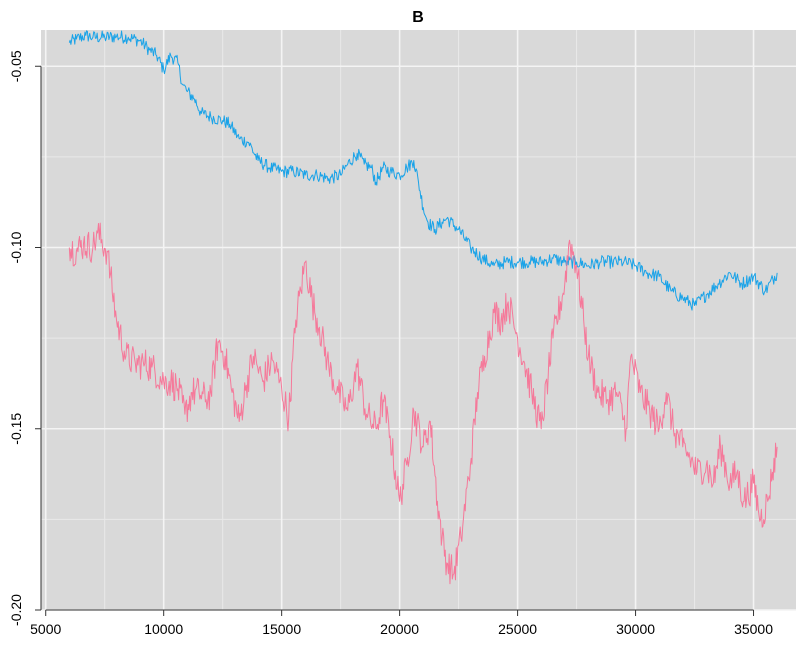 Image resolution: width=804 pixels, height=661 pixels. Describe the element at coordinates (45, 629) in the screenshot. I see `x-tick-label: 5000` at that location.